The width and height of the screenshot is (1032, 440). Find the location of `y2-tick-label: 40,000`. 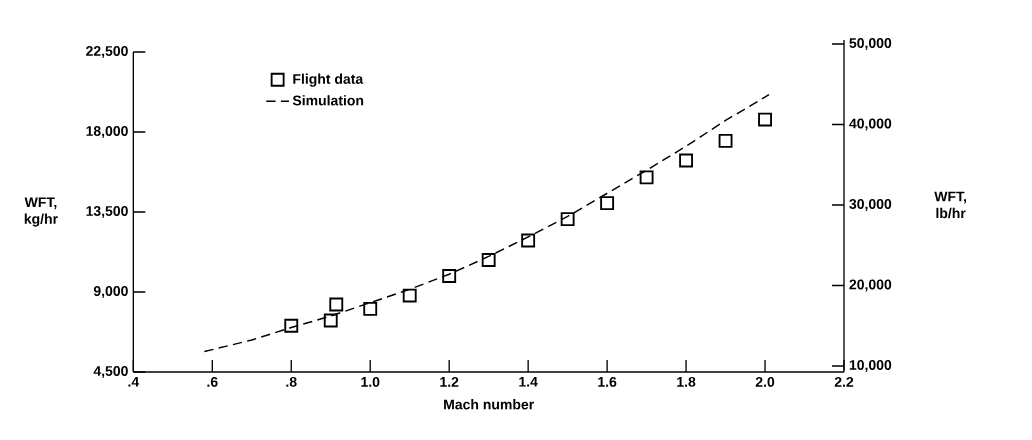

y2-tick-label: 40,000 is located at coordinates (870, 124).